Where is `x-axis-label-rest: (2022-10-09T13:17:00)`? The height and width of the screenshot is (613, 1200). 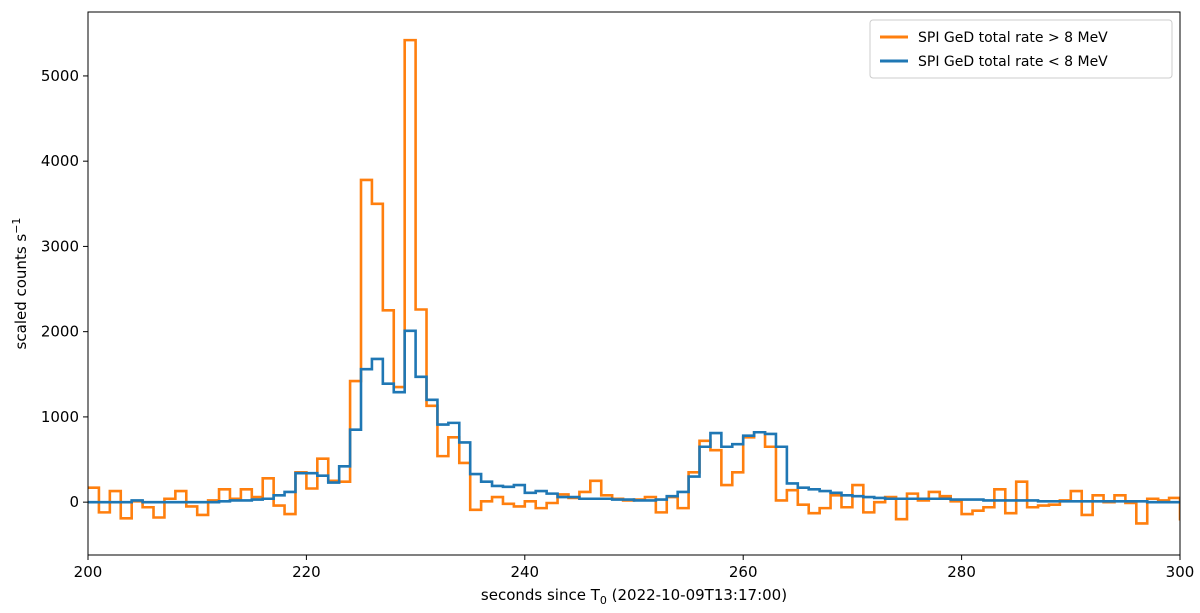 x-axis-label-rest: (2022-10-09T13:17:00) is located at coordinates (697, 595).